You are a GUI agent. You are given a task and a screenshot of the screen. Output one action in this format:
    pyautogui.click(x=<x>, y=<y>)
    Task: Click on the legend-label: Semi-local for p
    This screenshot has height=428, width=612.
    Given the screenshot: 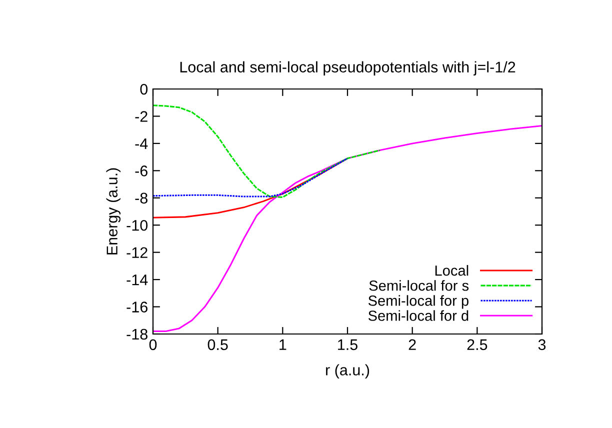 What is the action you would take?
    pyautogui.click(x=418, y=302)
    